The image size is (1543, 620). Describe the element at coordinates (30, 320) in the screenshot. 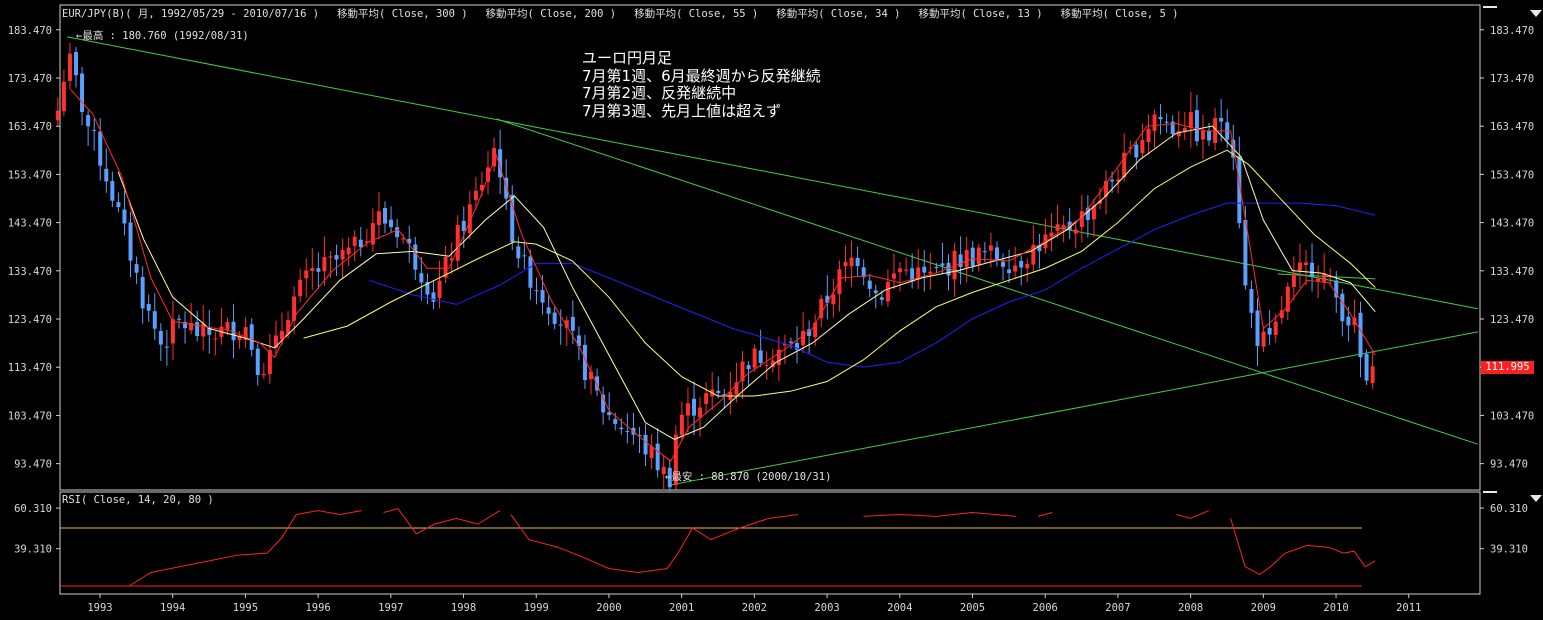

I see `y-tick-label-left: 123.470` at that location.